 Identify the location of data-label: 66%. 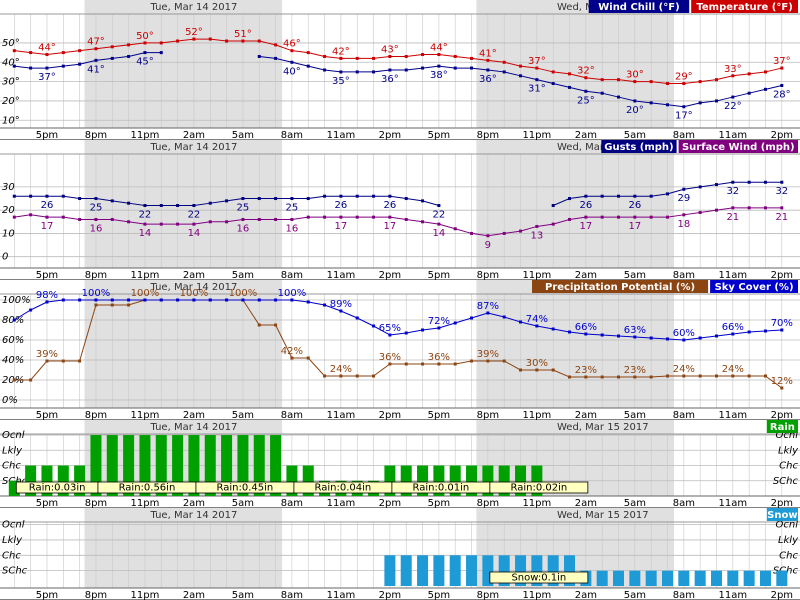
(733, 327).